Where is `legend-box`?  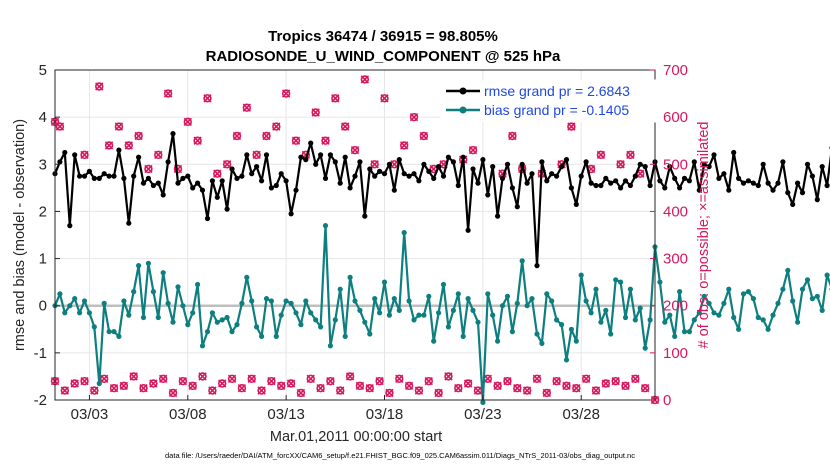
legend-box is located at coordinates (548, 101).